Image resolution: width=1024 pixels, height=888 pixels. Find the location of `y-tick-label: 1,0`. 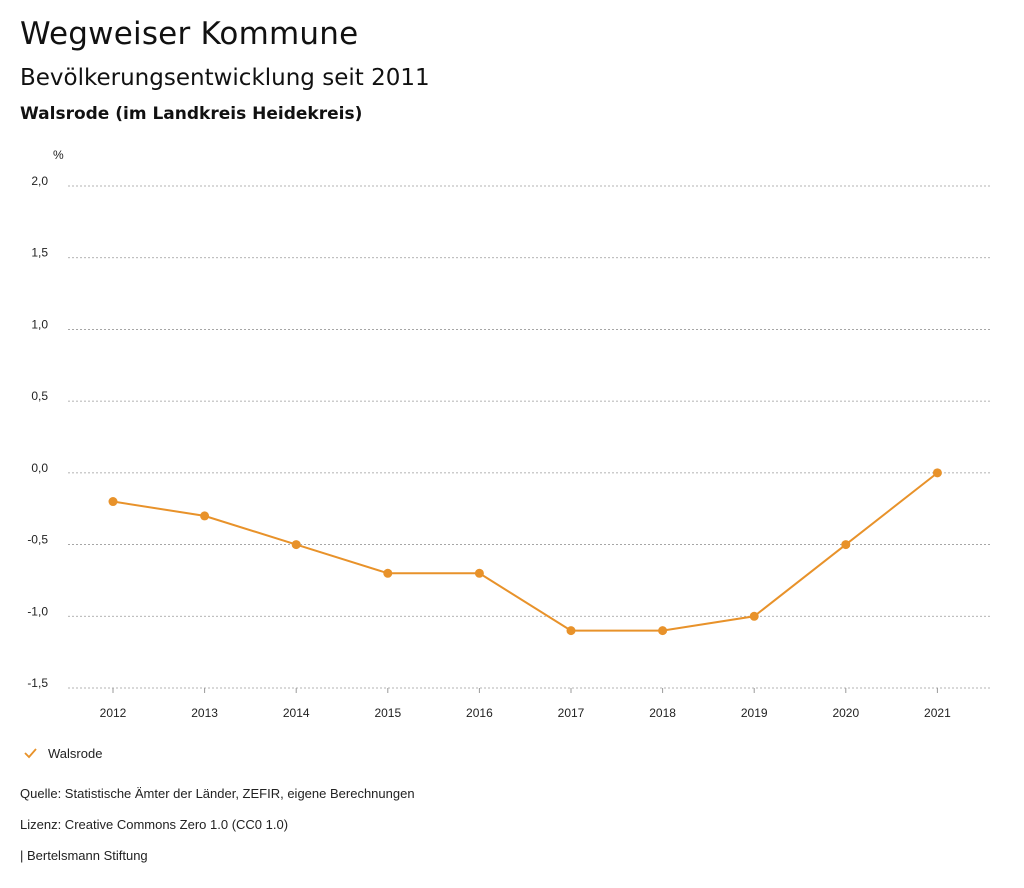

y-tick-label: 1,0 is located at coordinates (39, 324).